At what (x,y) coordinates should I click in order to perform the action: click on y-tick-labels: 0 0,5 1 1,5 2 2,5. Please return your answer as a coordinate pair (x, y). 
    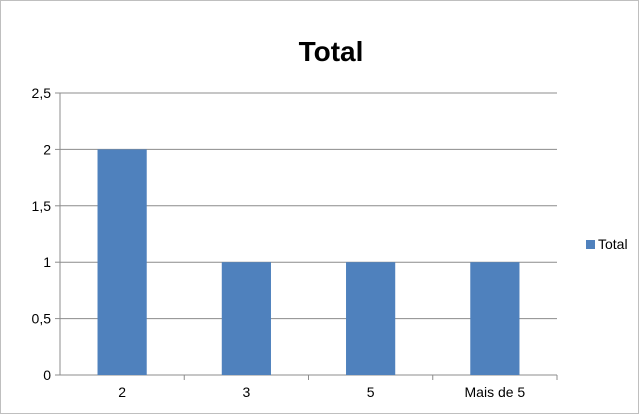
    Looking at the image, I should click on (42, 234).